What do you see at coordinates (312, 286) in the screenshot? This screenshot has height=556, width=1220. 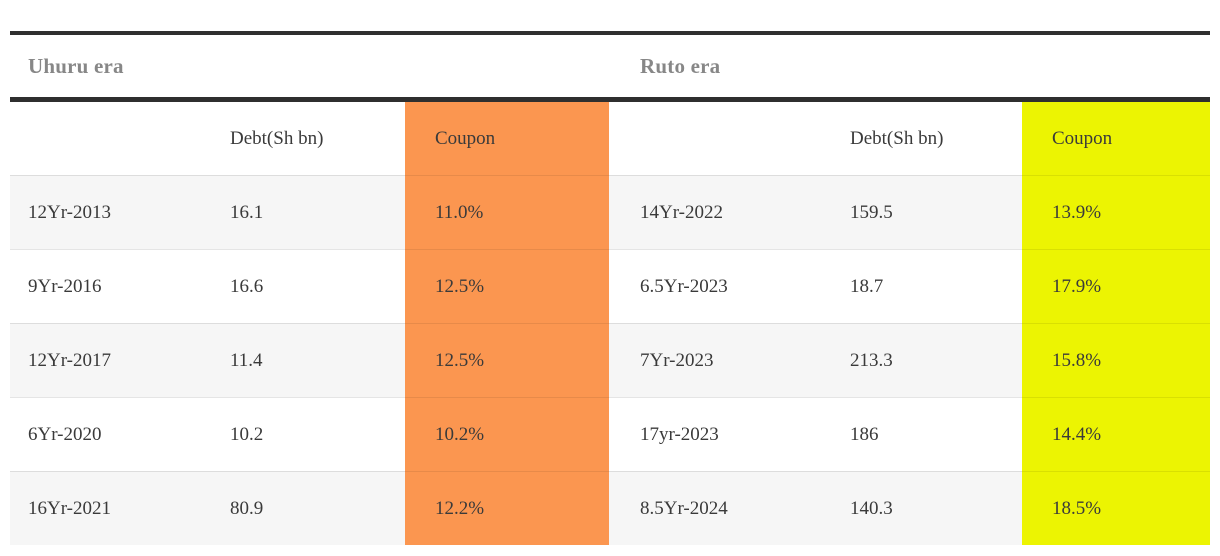 I see `debt-cell: 16.6` at bounding box center [312, 286].